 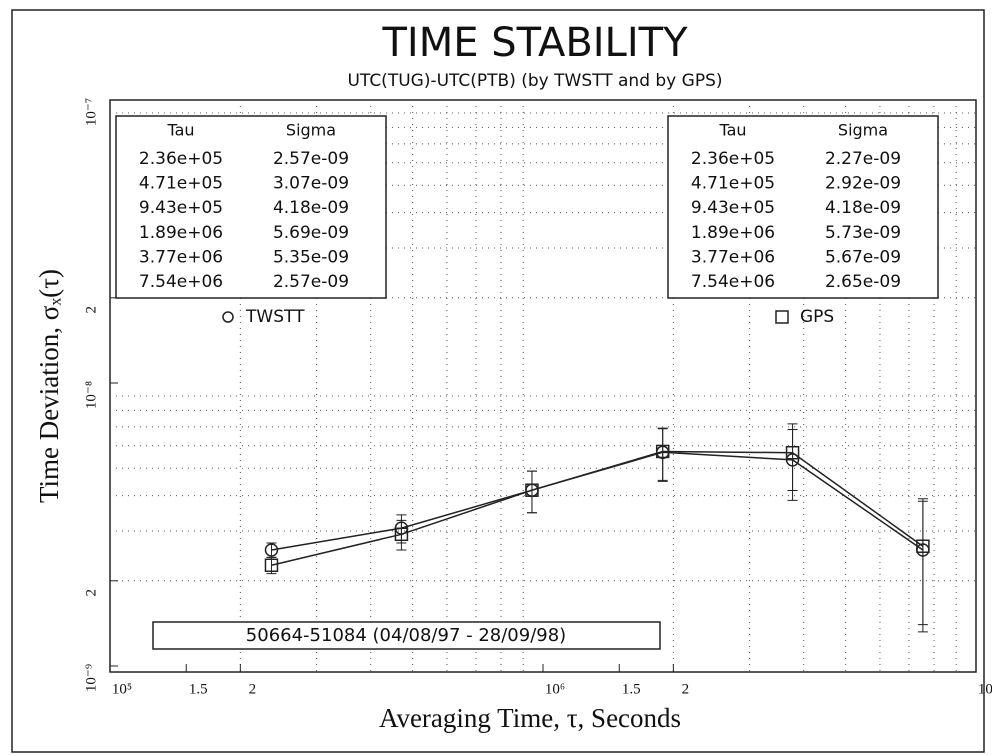 What do you see at coordinates (863, 282) in the screenshot?
I see `table-sigma: 2.65e-09` at bounding box center [863, 282].